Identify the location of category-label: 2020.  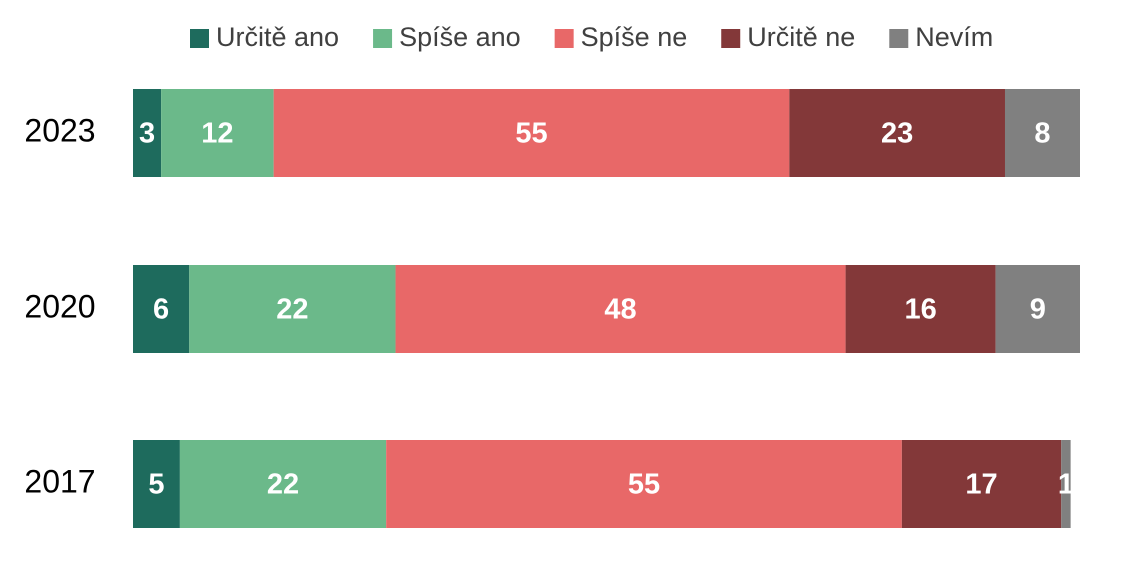
(59, 306).